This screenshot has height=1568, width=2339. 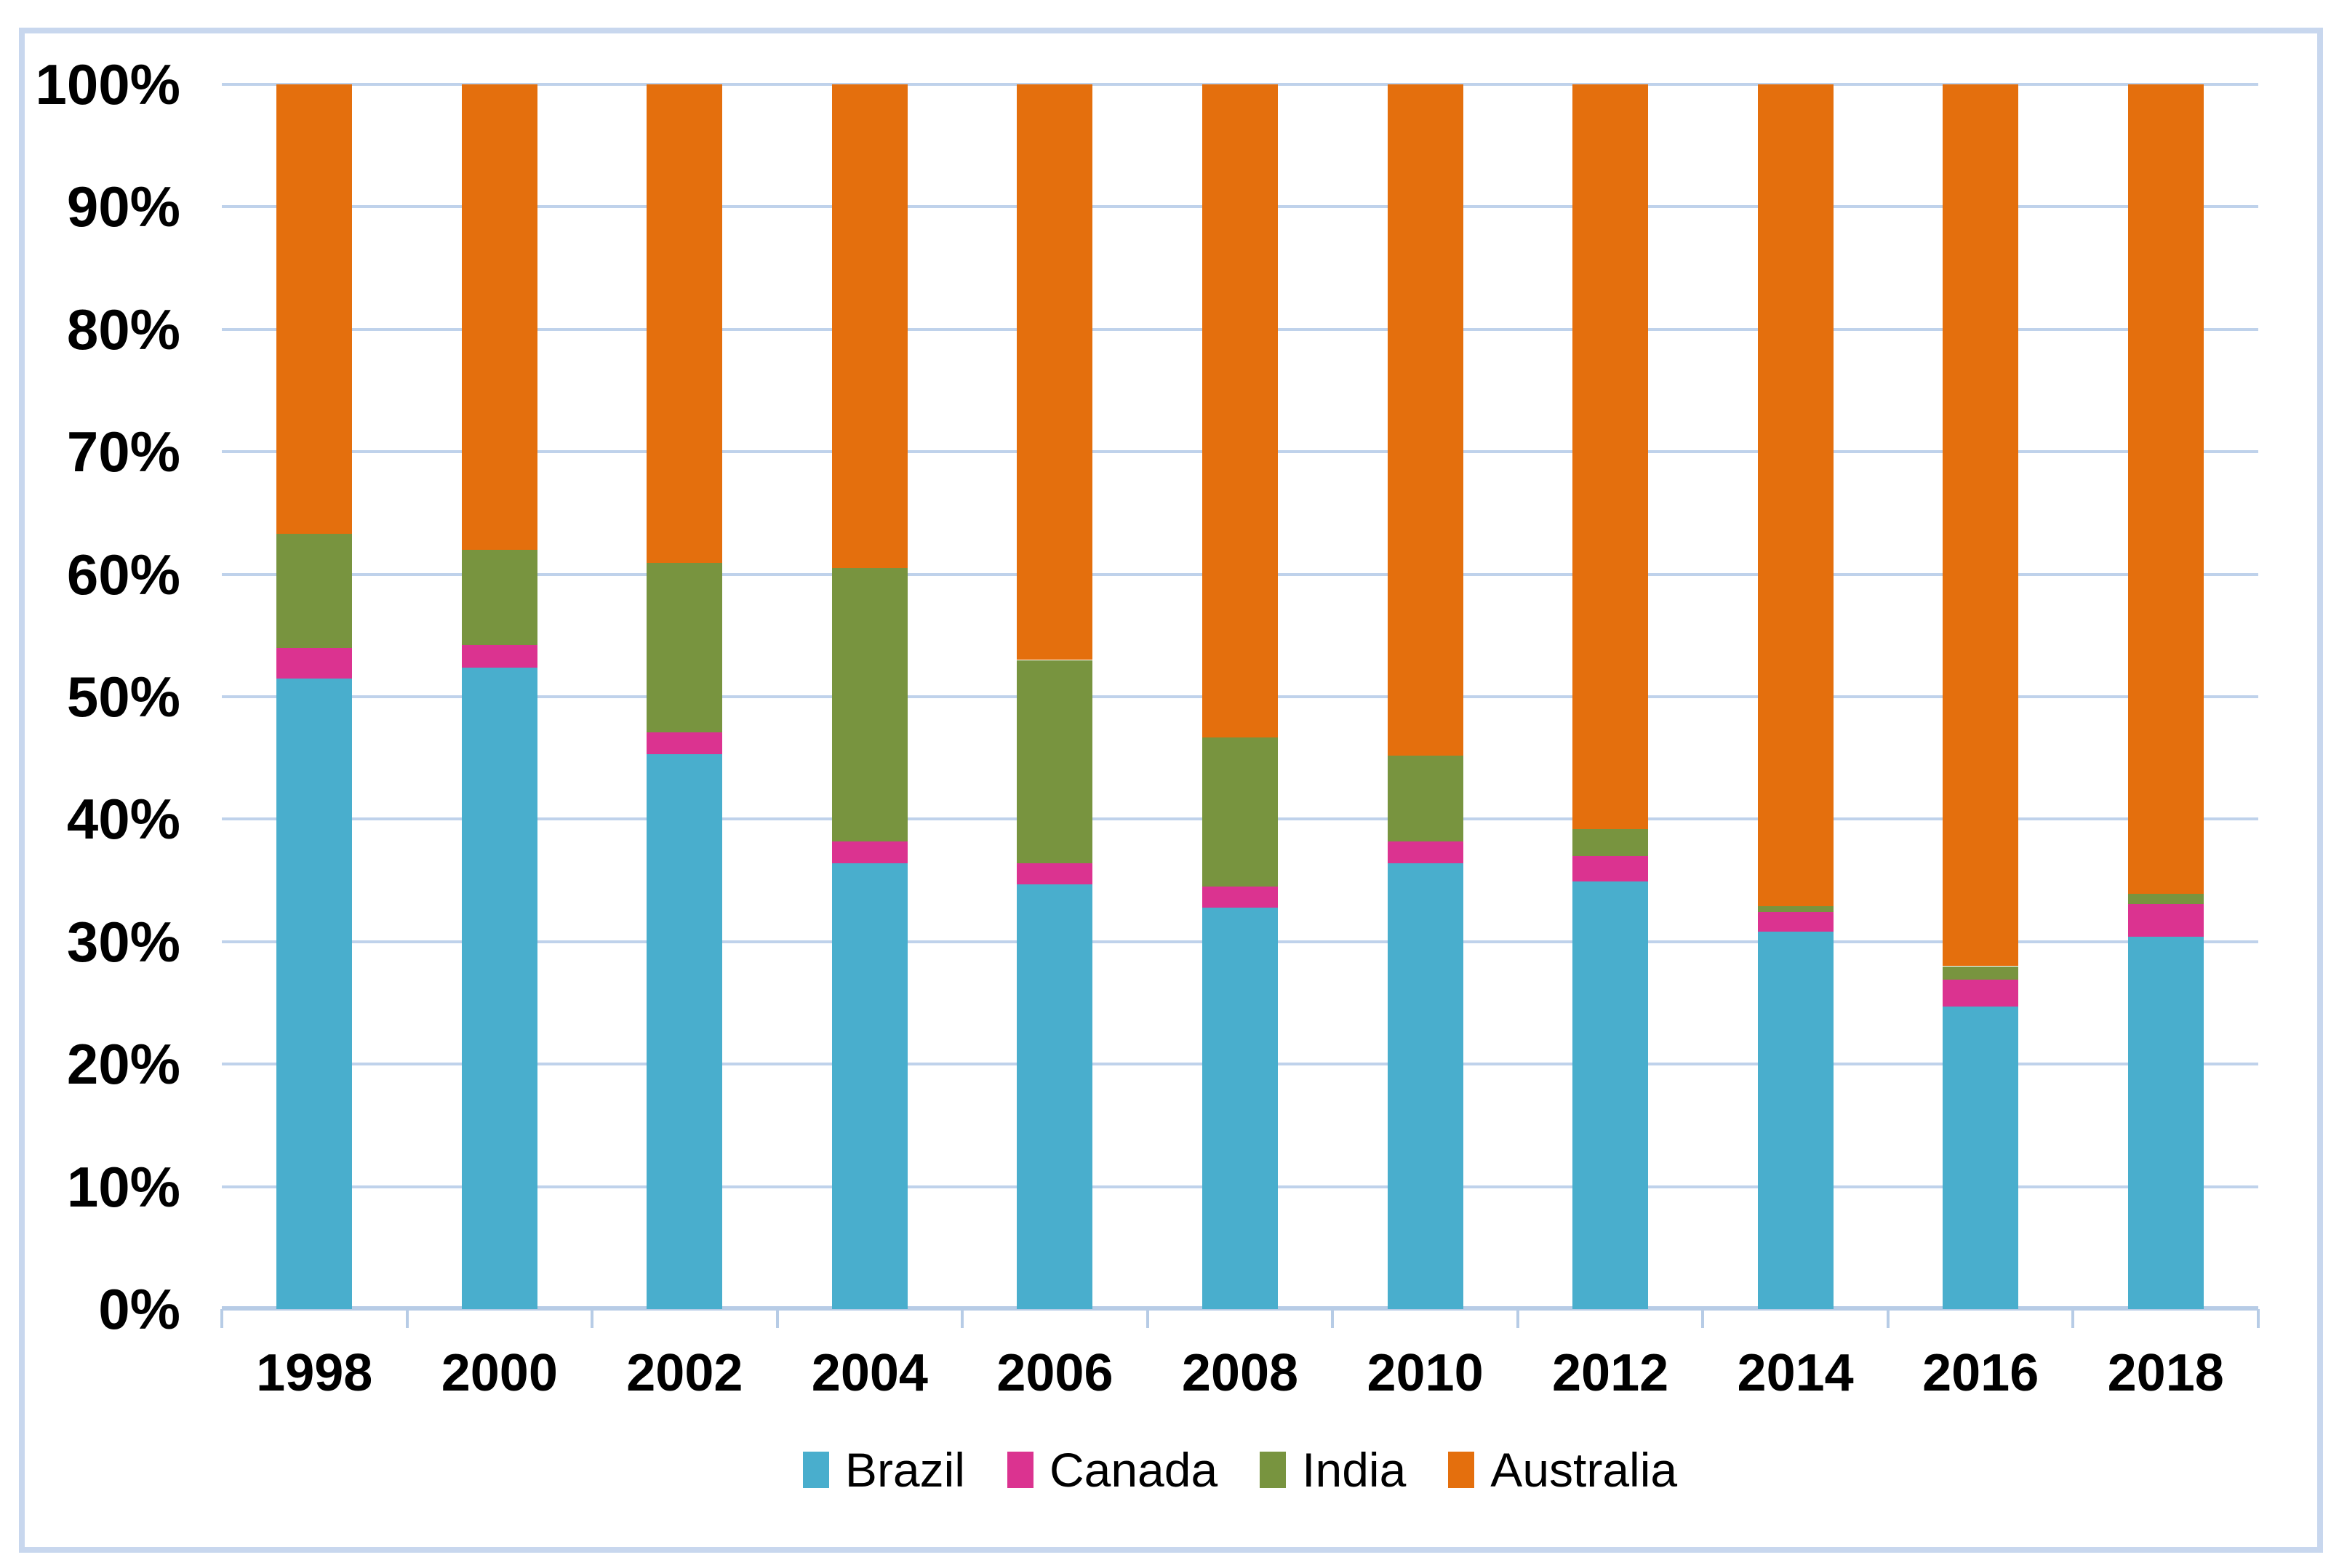 What do you see at coordinates (1240, 897) in the screenshot?
I see `bar-segment-canada-2008` at bounding box center [1240, 897].